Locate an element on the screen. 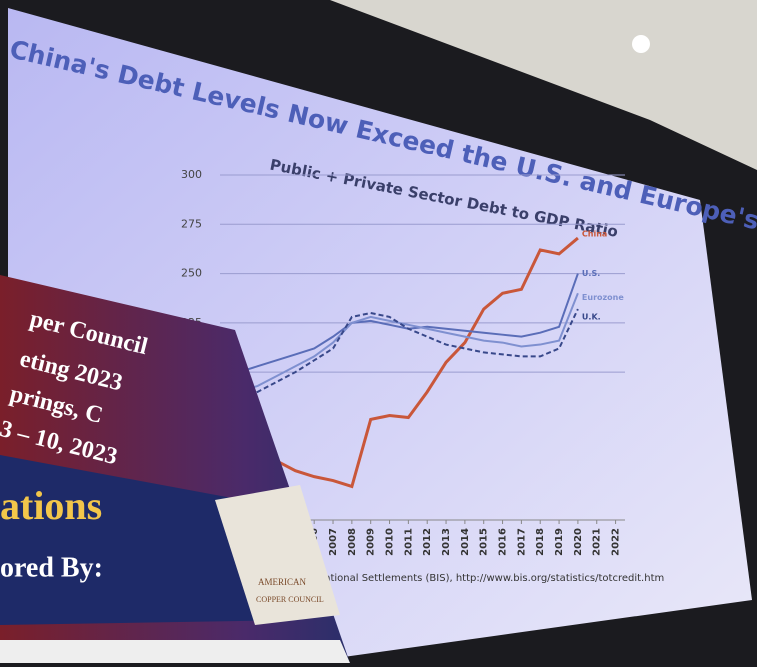 This screenshot has width=757, height=667. legend-label: U.K. is located at coordinates (591, 317).